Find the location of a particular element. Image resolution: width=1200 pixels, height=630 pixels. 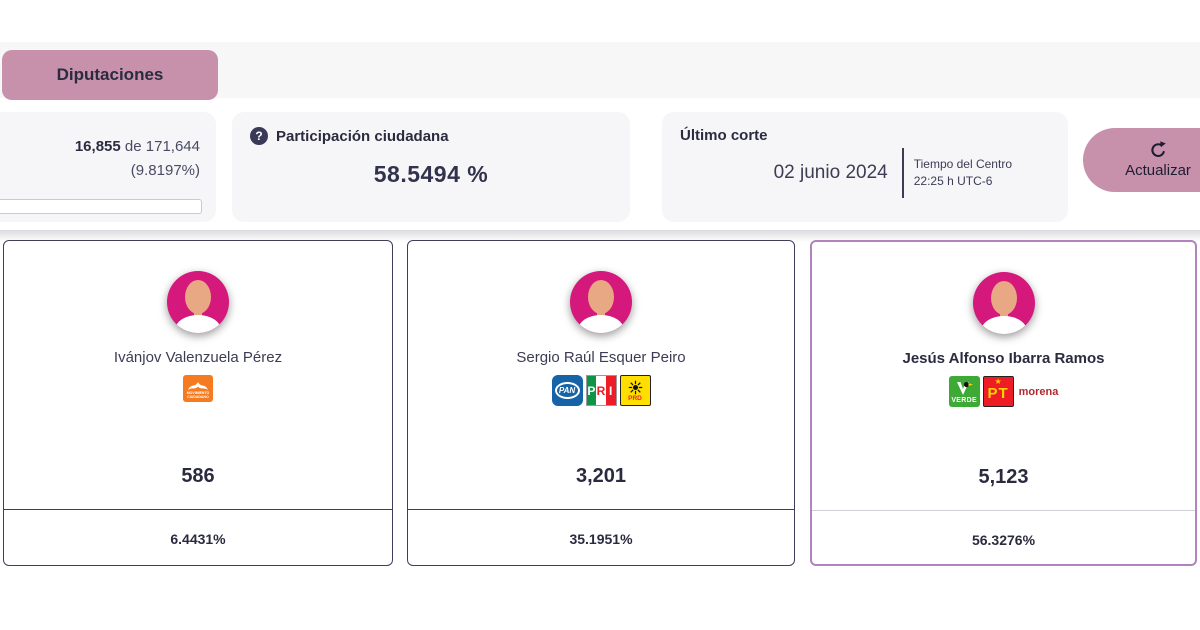

help-icon: ? is located at coordinates (259, 136).